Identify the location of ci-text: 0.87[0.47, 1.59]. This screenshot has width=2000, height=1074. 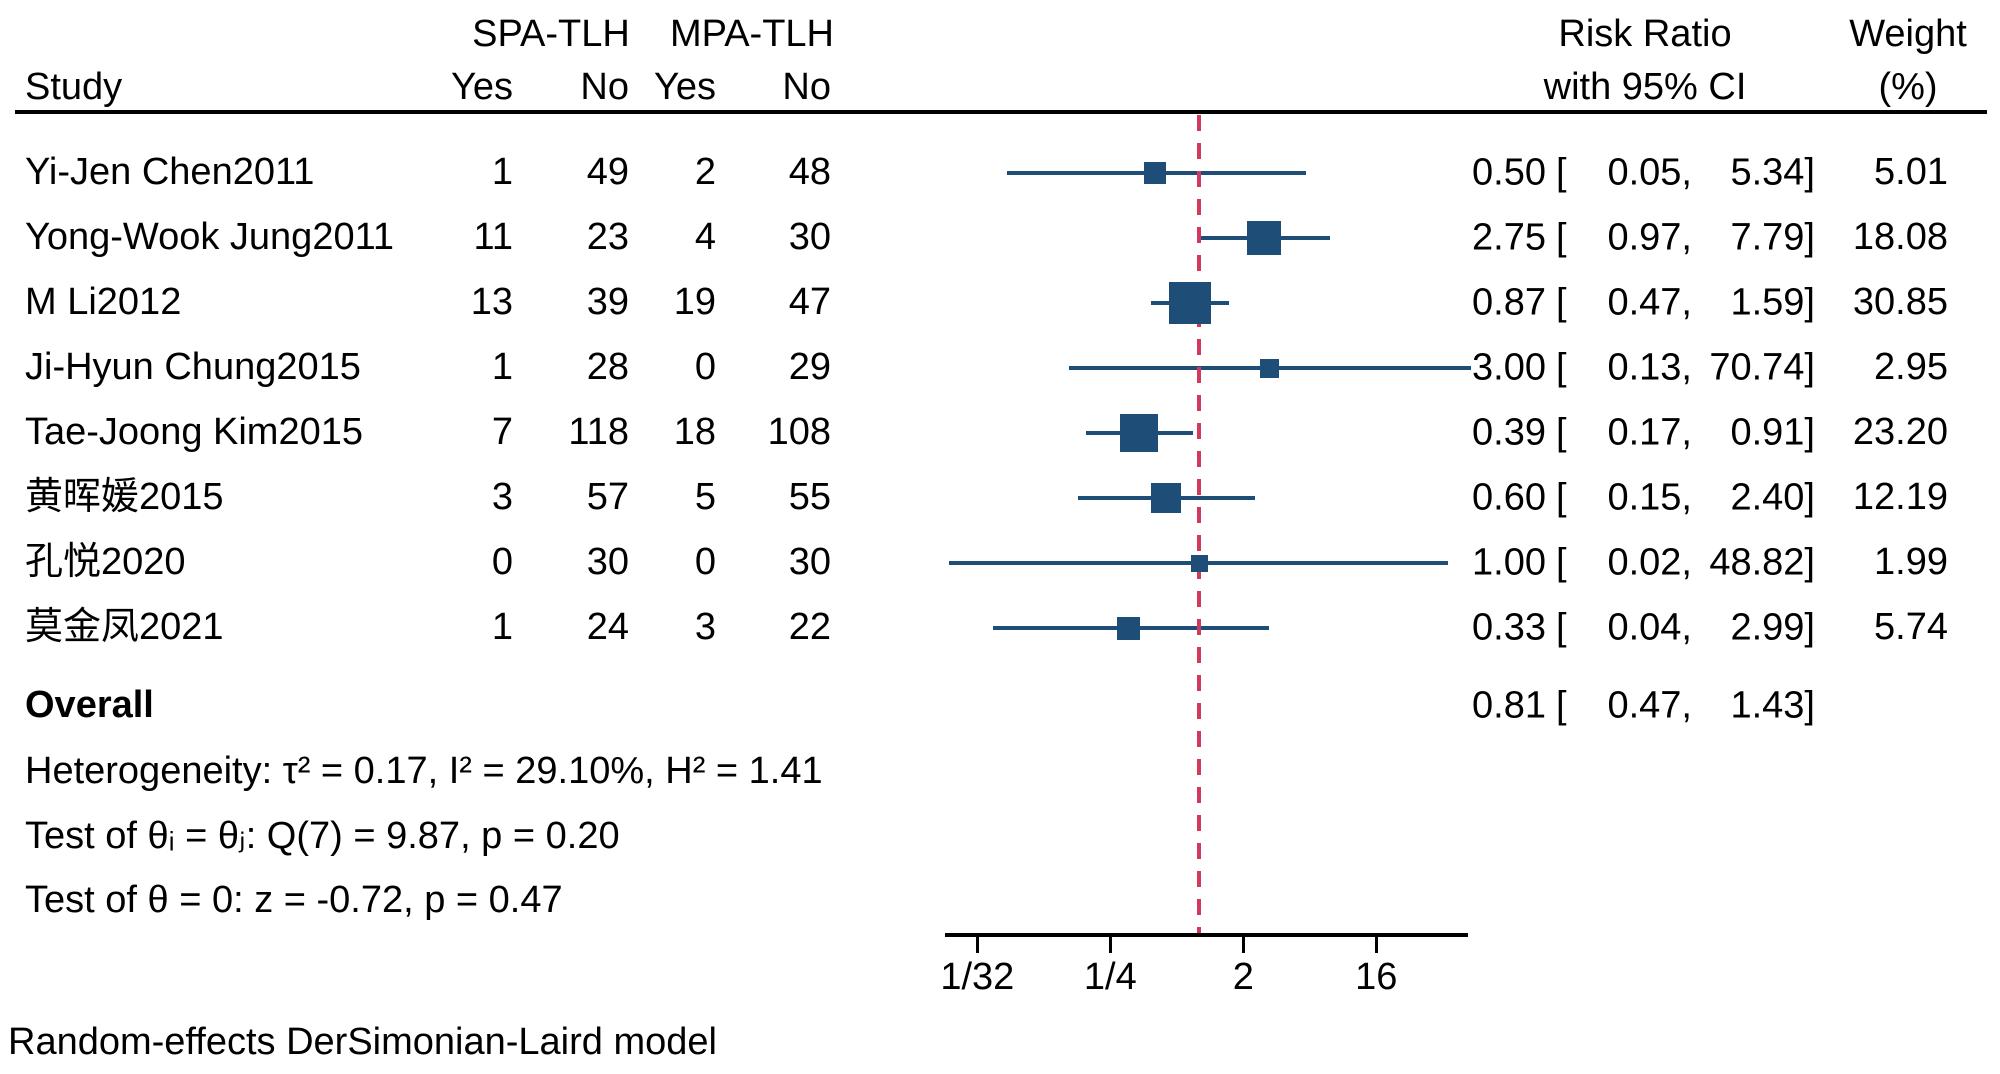
(1636, 303).